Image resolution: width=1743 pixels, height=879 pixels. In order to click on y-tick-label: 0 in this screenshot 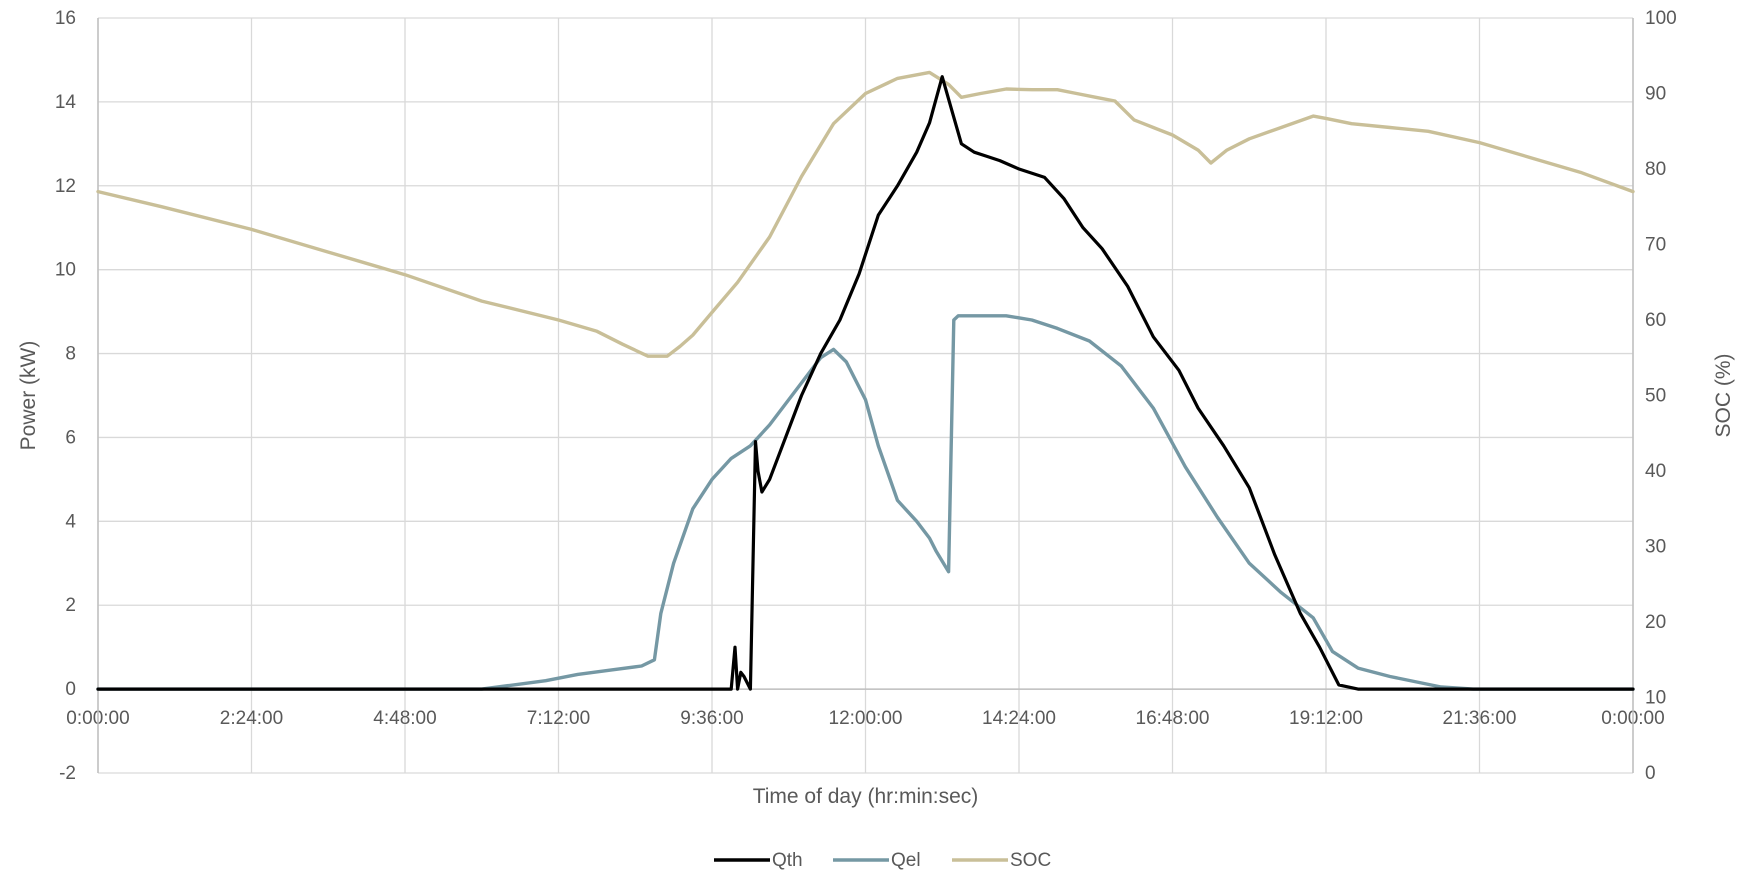, I will do `click(70, 689)`.